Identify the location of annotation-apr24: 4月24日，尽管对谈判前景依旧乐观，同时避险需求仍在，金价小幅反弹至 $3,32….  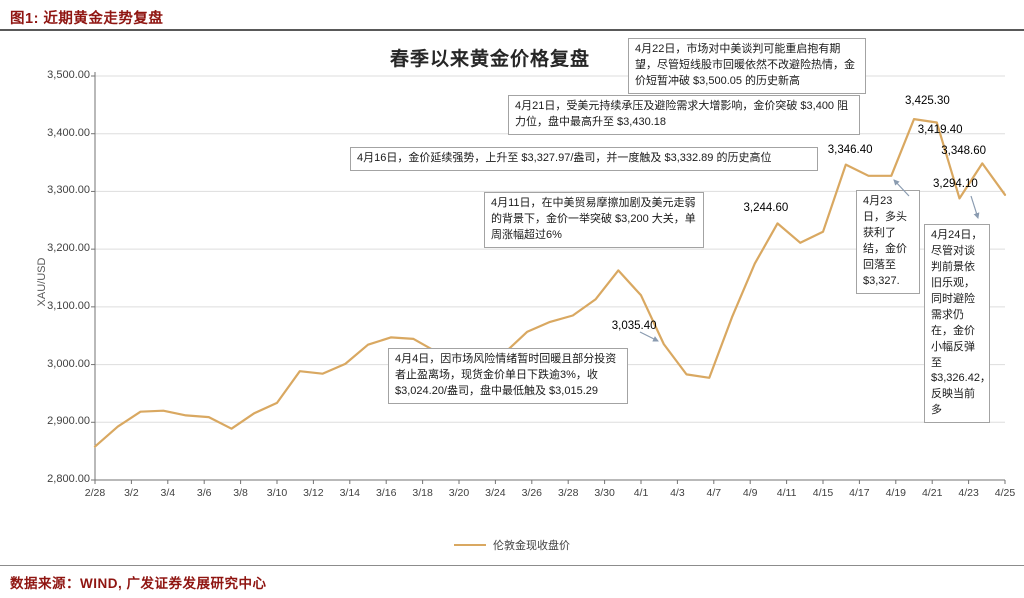
(957, 324).